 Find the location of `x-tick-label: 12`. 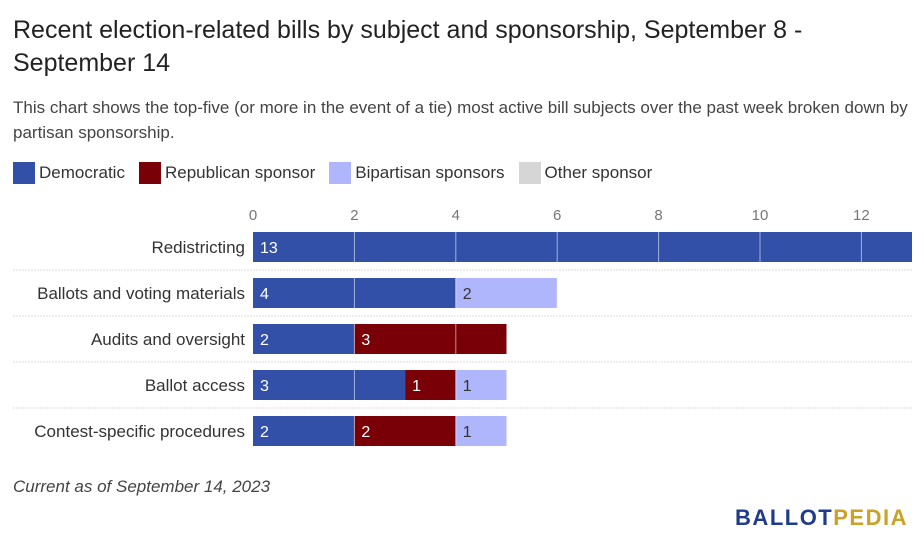

x-tick-label: 12 is located at coordinates (861, 215).